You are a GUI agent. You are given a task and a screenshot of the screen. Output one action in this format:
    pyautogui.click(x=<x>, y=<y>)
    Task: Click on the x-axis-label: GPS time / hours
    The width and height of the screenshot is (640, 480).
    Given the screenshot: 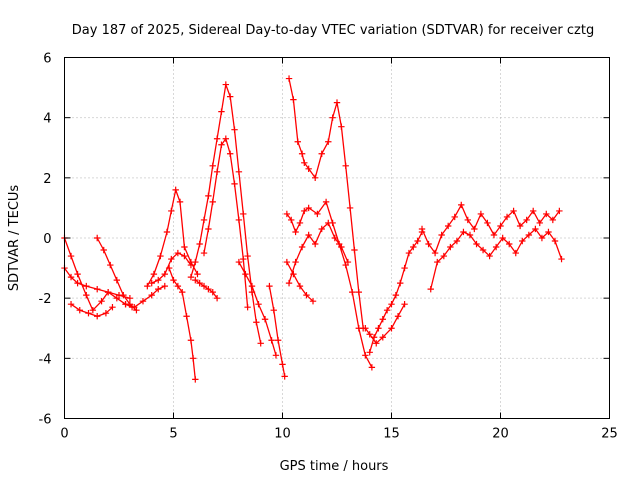 What is the action you would take?
    pyautogui.click(x=334, y=466)
    